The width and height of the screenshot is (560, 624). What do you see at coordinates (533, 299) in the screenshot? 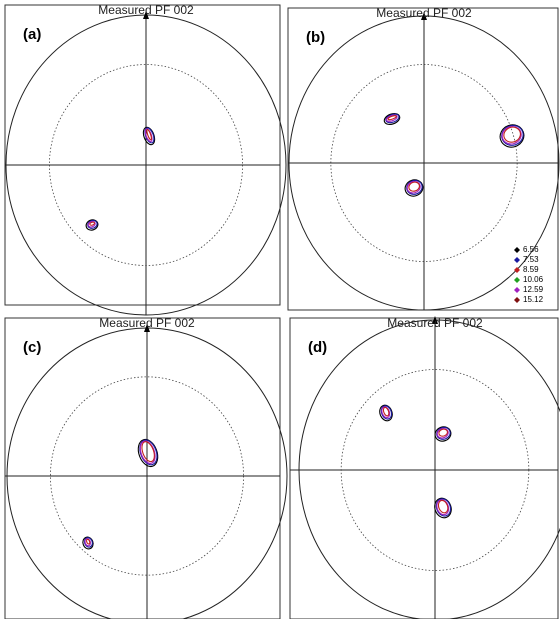
I see `legend-label: 15.12` at bounding box center [533, 299].